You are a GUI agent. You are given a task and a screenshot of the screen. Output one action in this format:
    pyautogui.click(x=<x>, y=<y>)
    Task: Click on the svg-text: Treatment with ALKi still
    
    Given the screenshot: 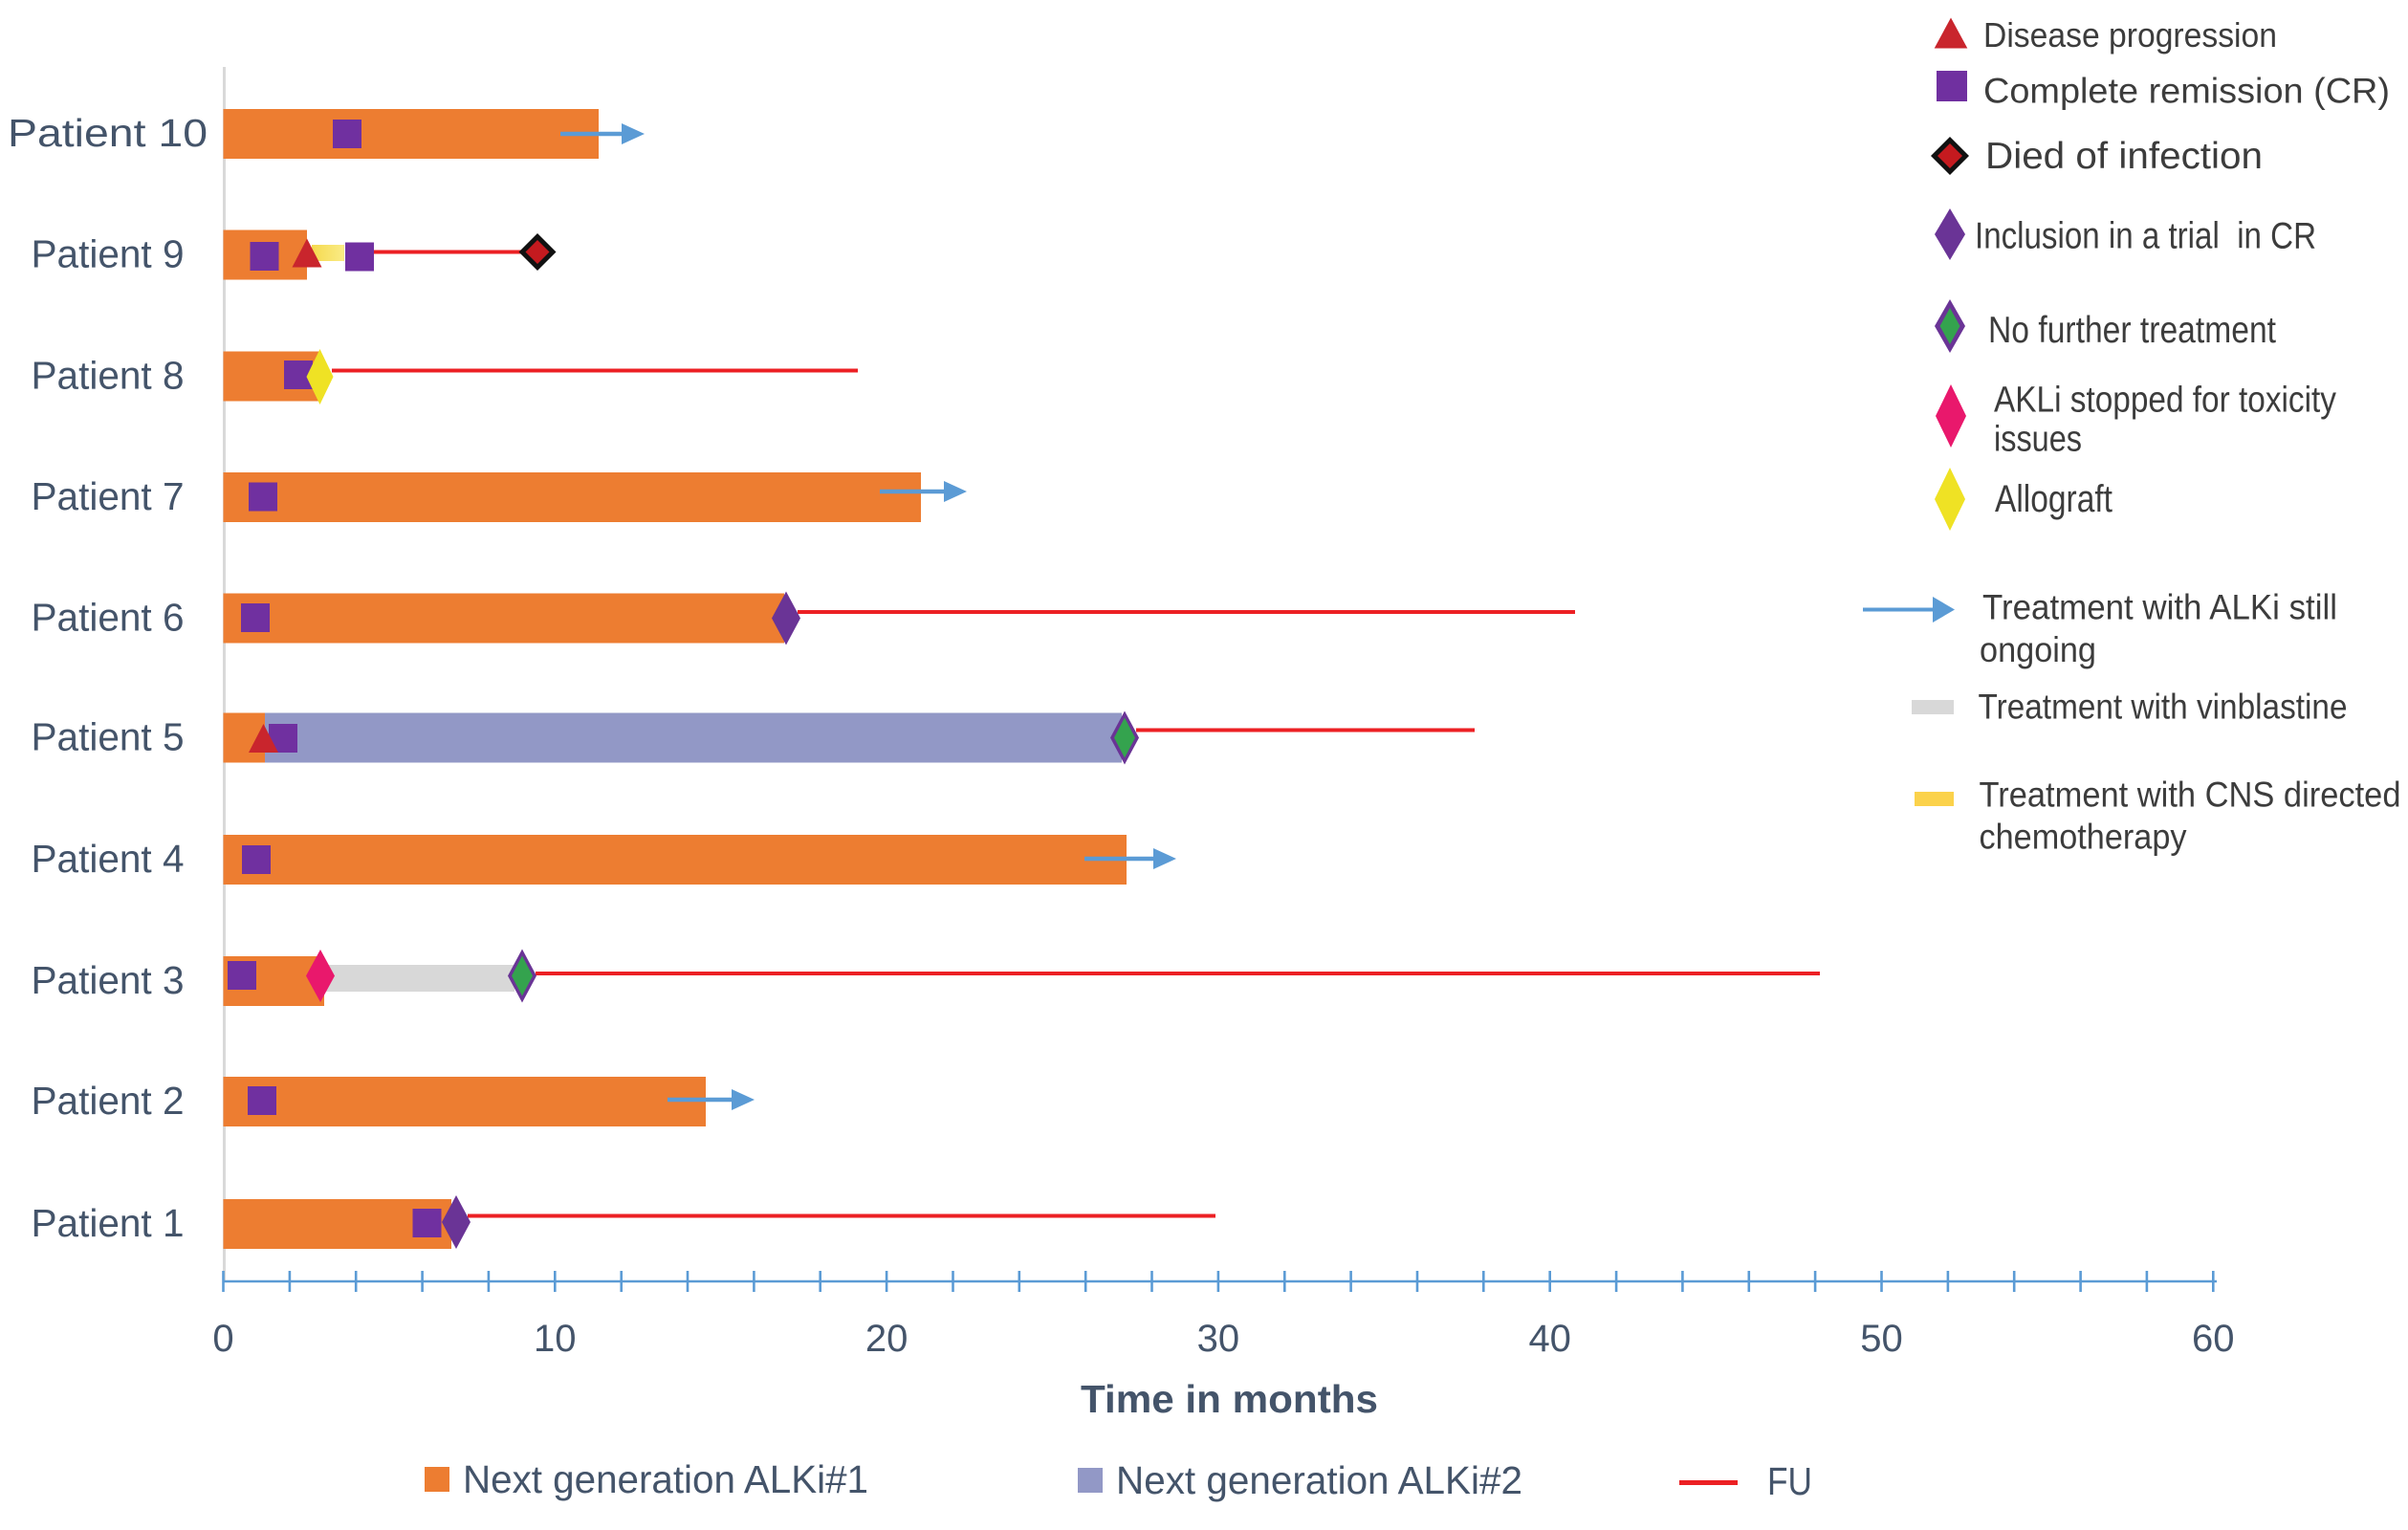 What is the action you would take?
    pyautogui.click(x=2160, y=608)
    